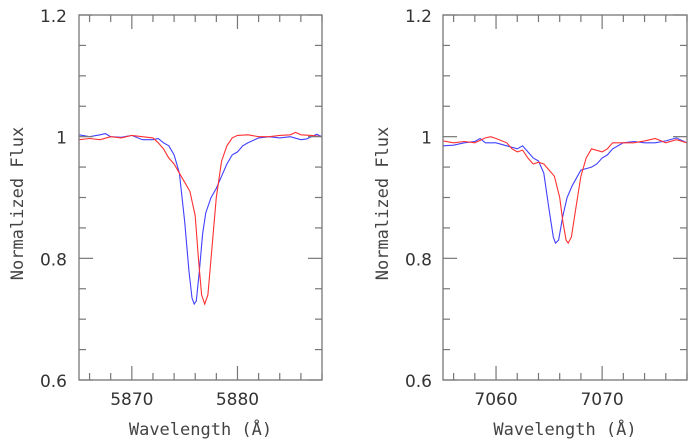 This screenshot has height=445, width=695. What do you see at coordinates (601, 400) in the screenshot?
I see `x-tick-label: 7070` at bounding box center [601, 400].